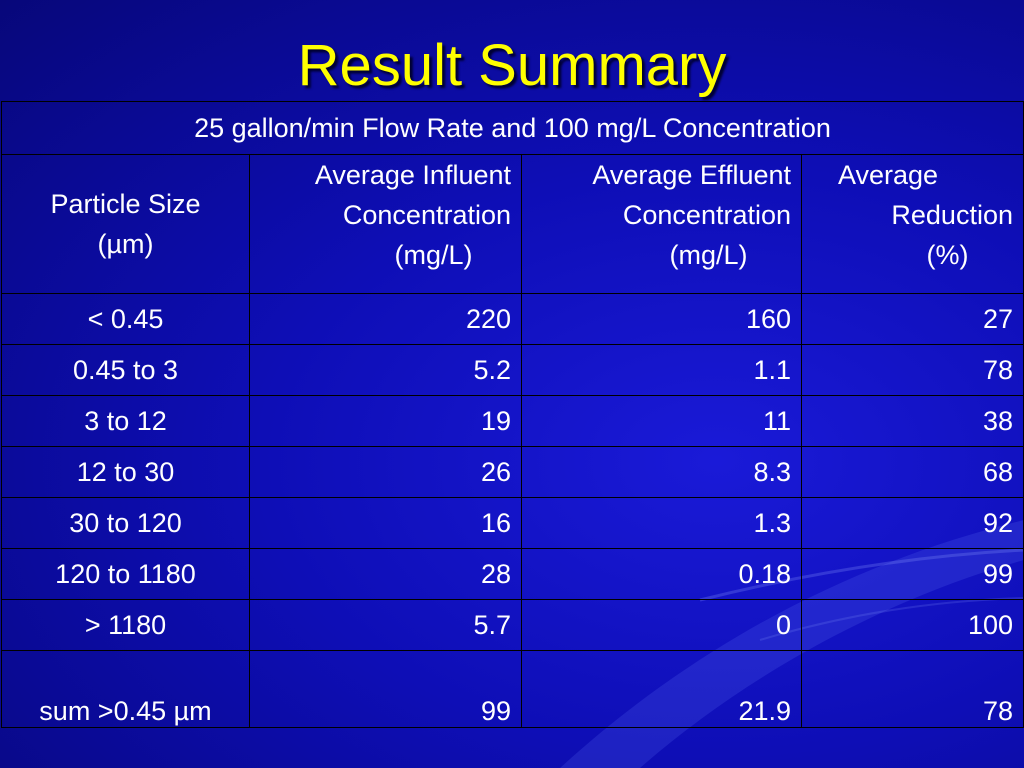 This screenshot has height=768, width=1024. I want to click on cell-sum-label: sum >0.45 µm, so click(125, 689).